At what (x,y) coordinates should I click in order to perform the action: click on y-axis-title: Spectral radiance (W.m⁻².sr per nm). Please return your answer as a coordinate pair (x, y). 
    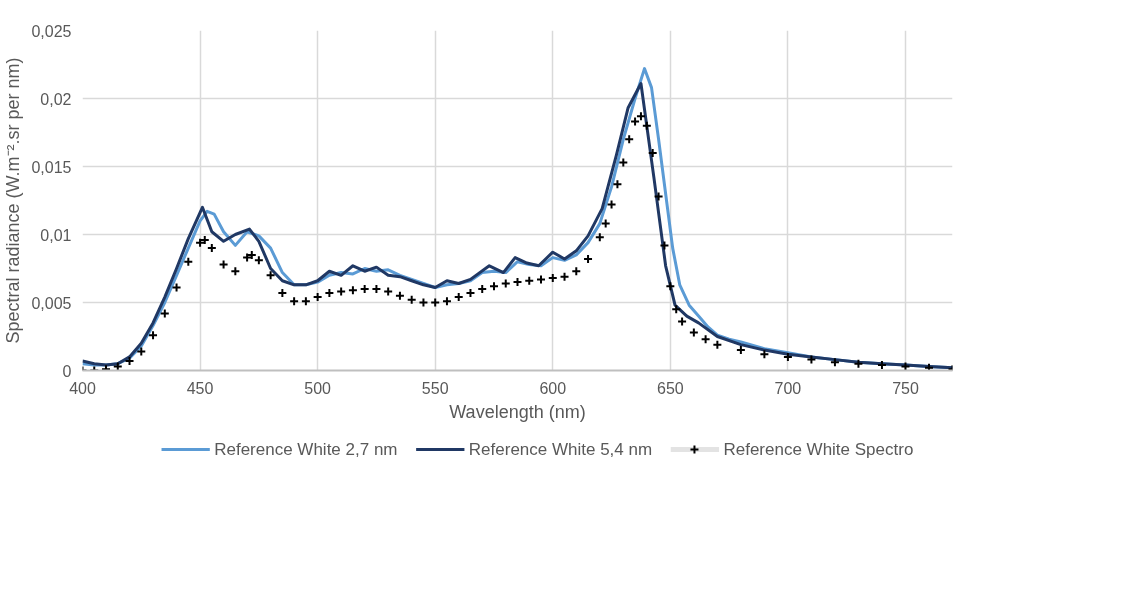
    Looking at the image, I should click on (13, 200).